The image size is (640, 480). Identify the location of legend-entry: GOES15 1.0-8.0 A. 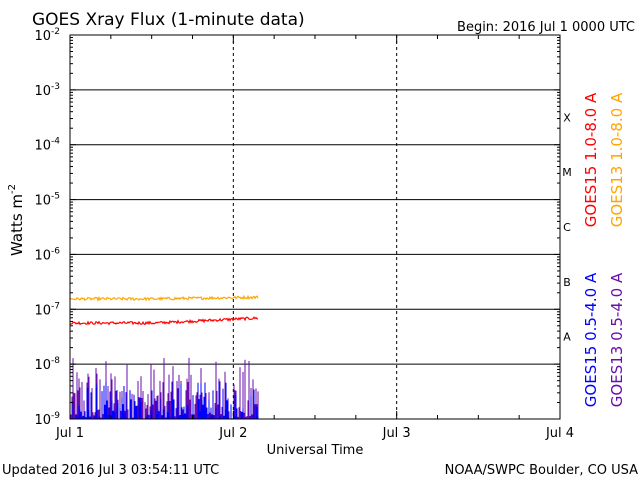
(591, 159).